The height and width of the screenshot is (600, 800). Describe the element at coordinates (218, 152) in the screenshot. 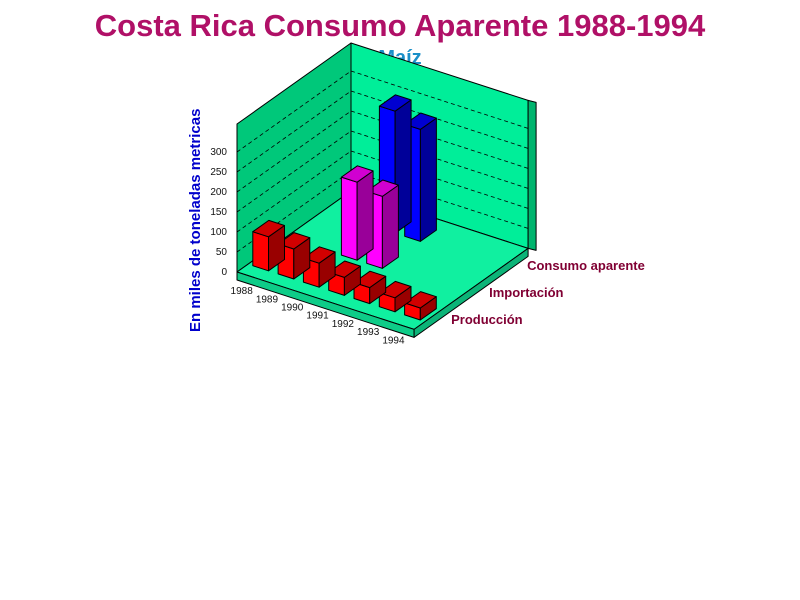

I see `y-tick-label: 300` at that location.